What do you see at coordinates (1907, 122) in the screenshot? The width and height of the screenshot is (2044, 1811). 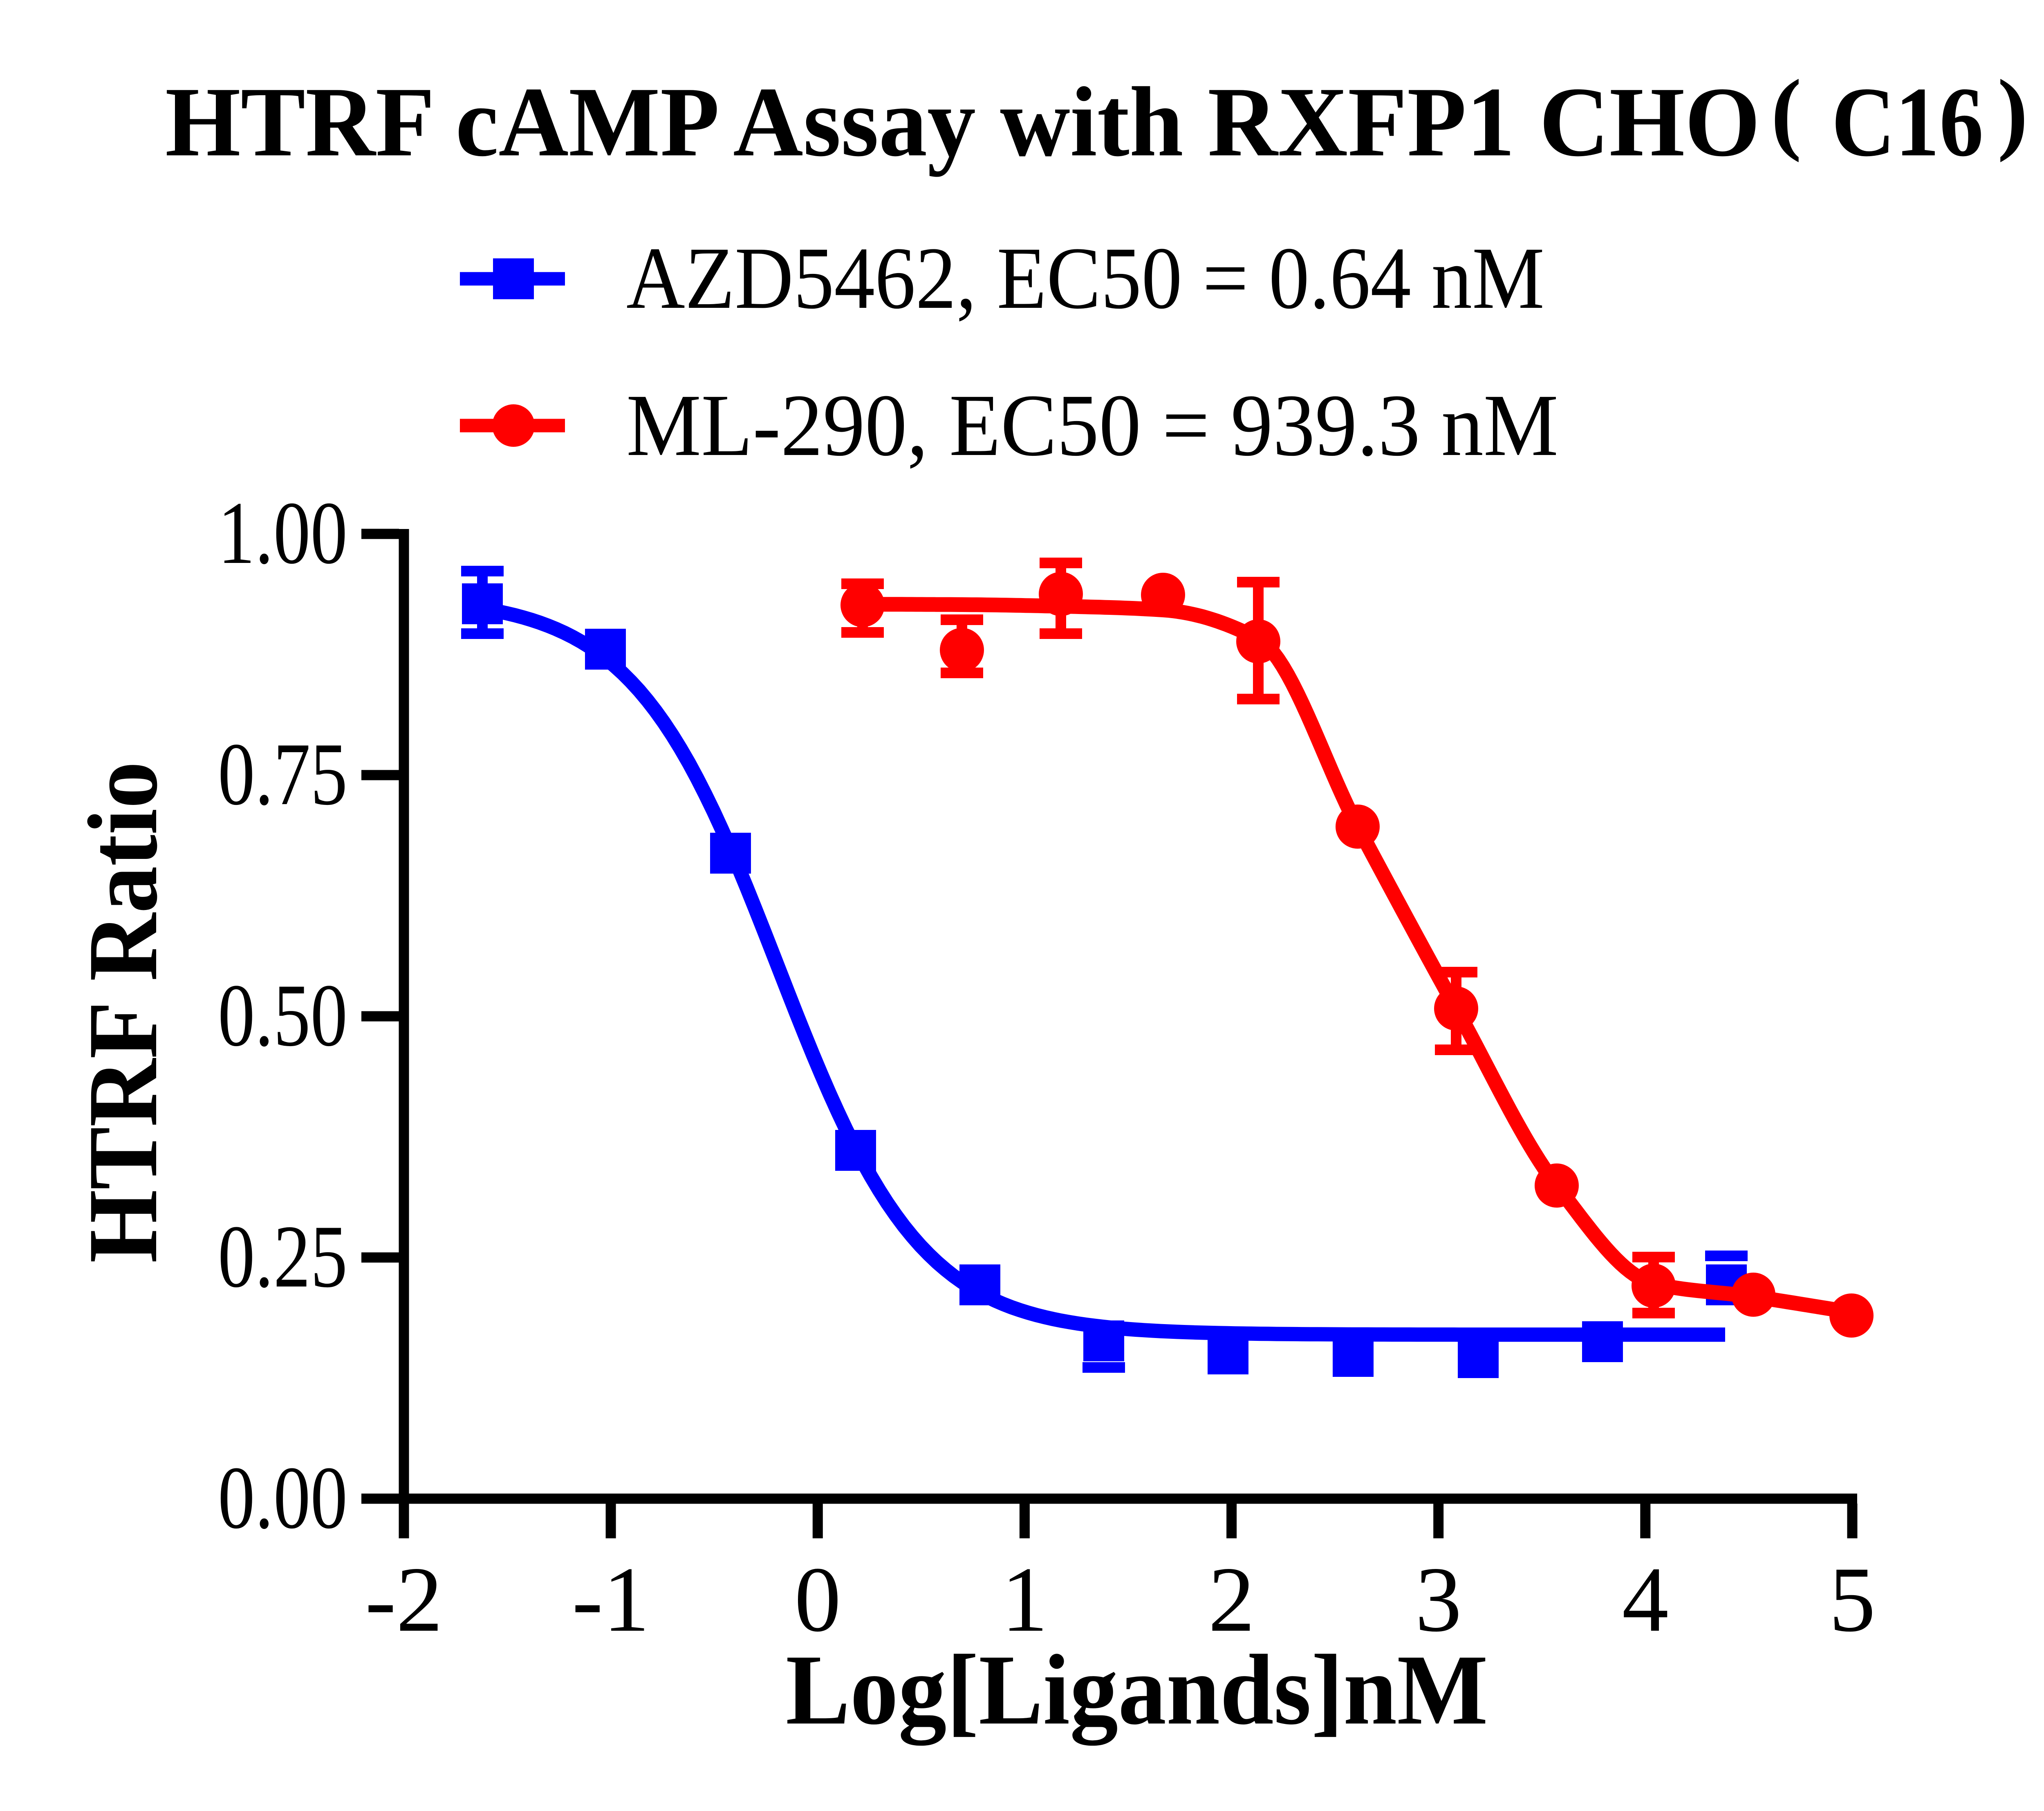 I see `svg-text: C16` at bounding box center [1907, 122].